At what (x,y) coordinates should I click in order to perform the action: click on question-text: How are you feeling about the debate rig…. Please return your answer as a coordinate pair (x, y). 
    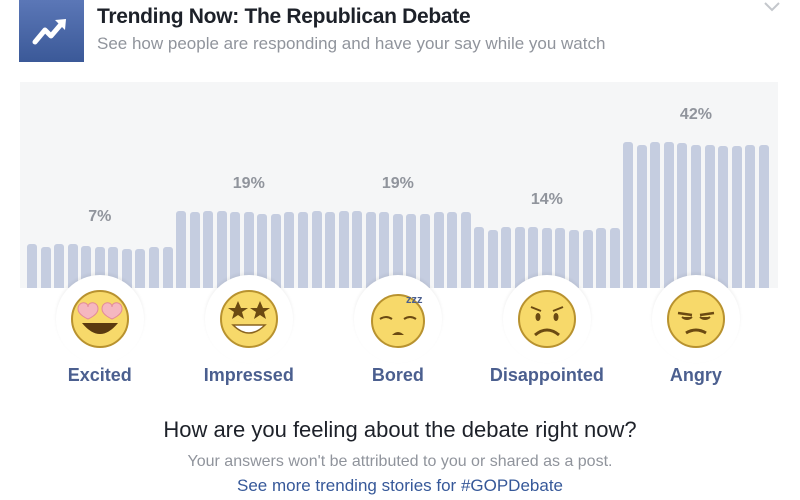
    Looking at the image, I should click on (400, 429).